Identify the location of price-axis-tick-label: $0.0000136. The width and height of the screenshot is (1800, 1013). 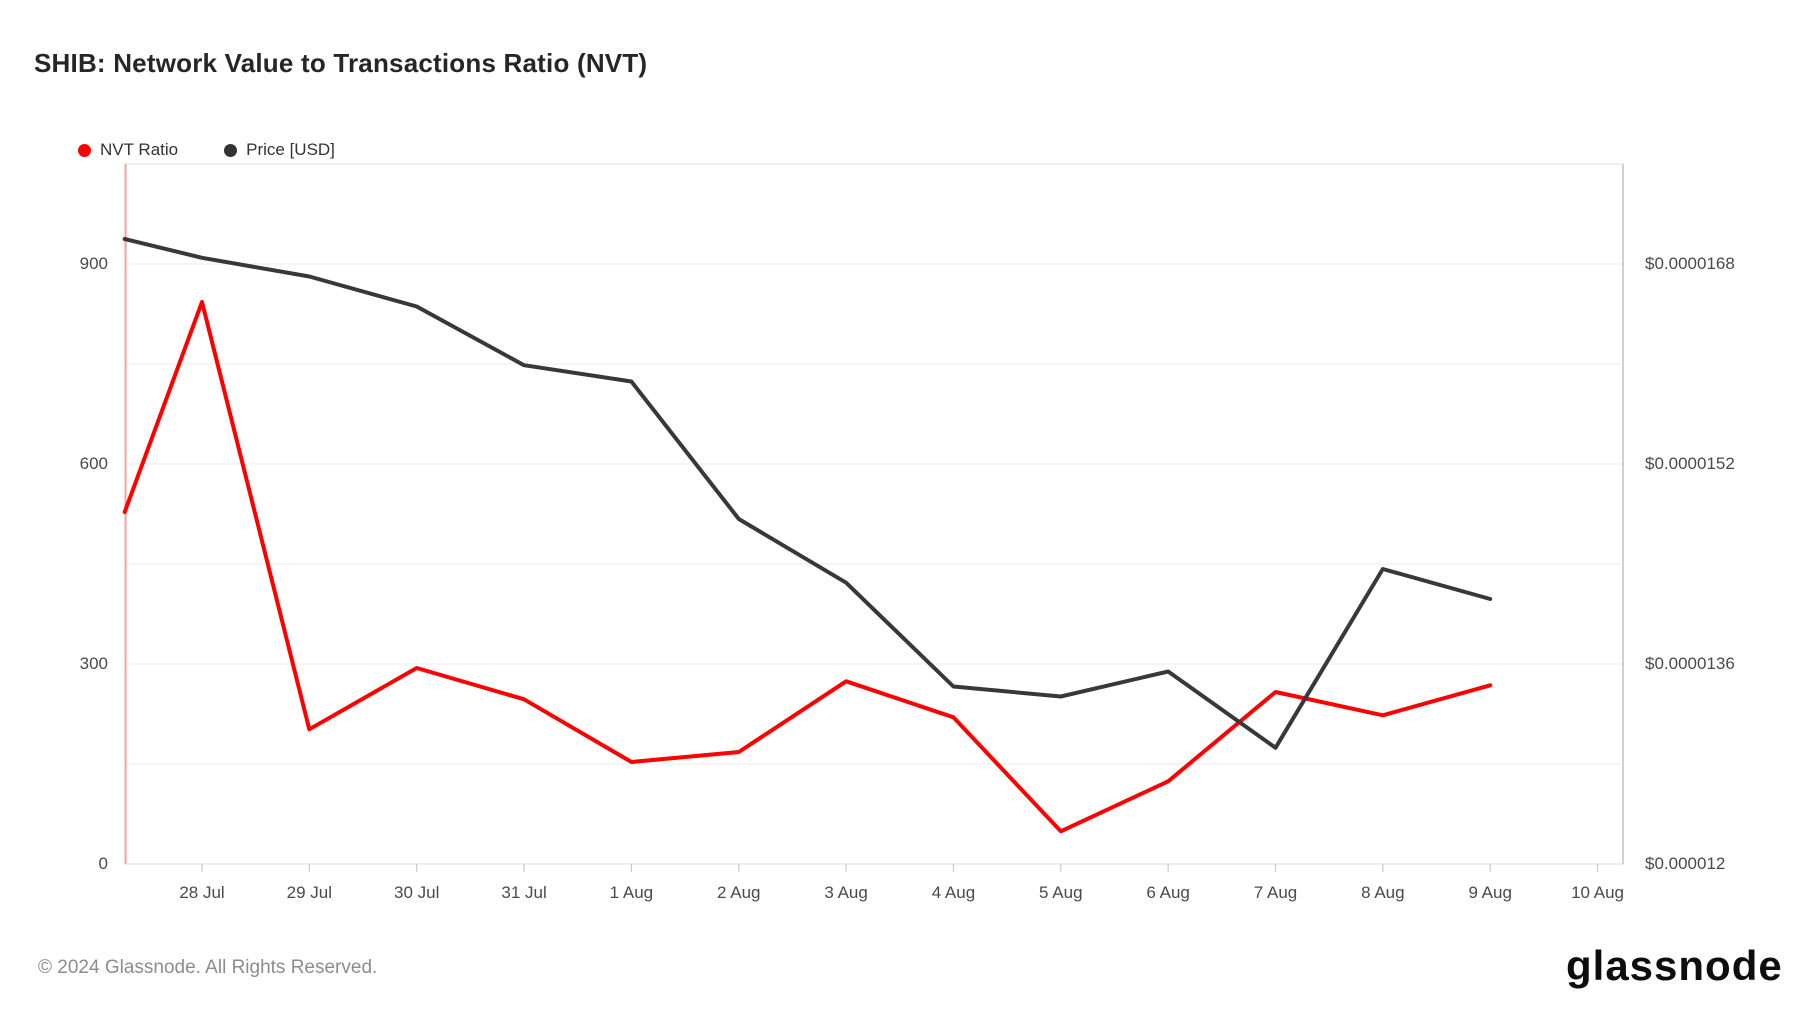
(1690, 663).